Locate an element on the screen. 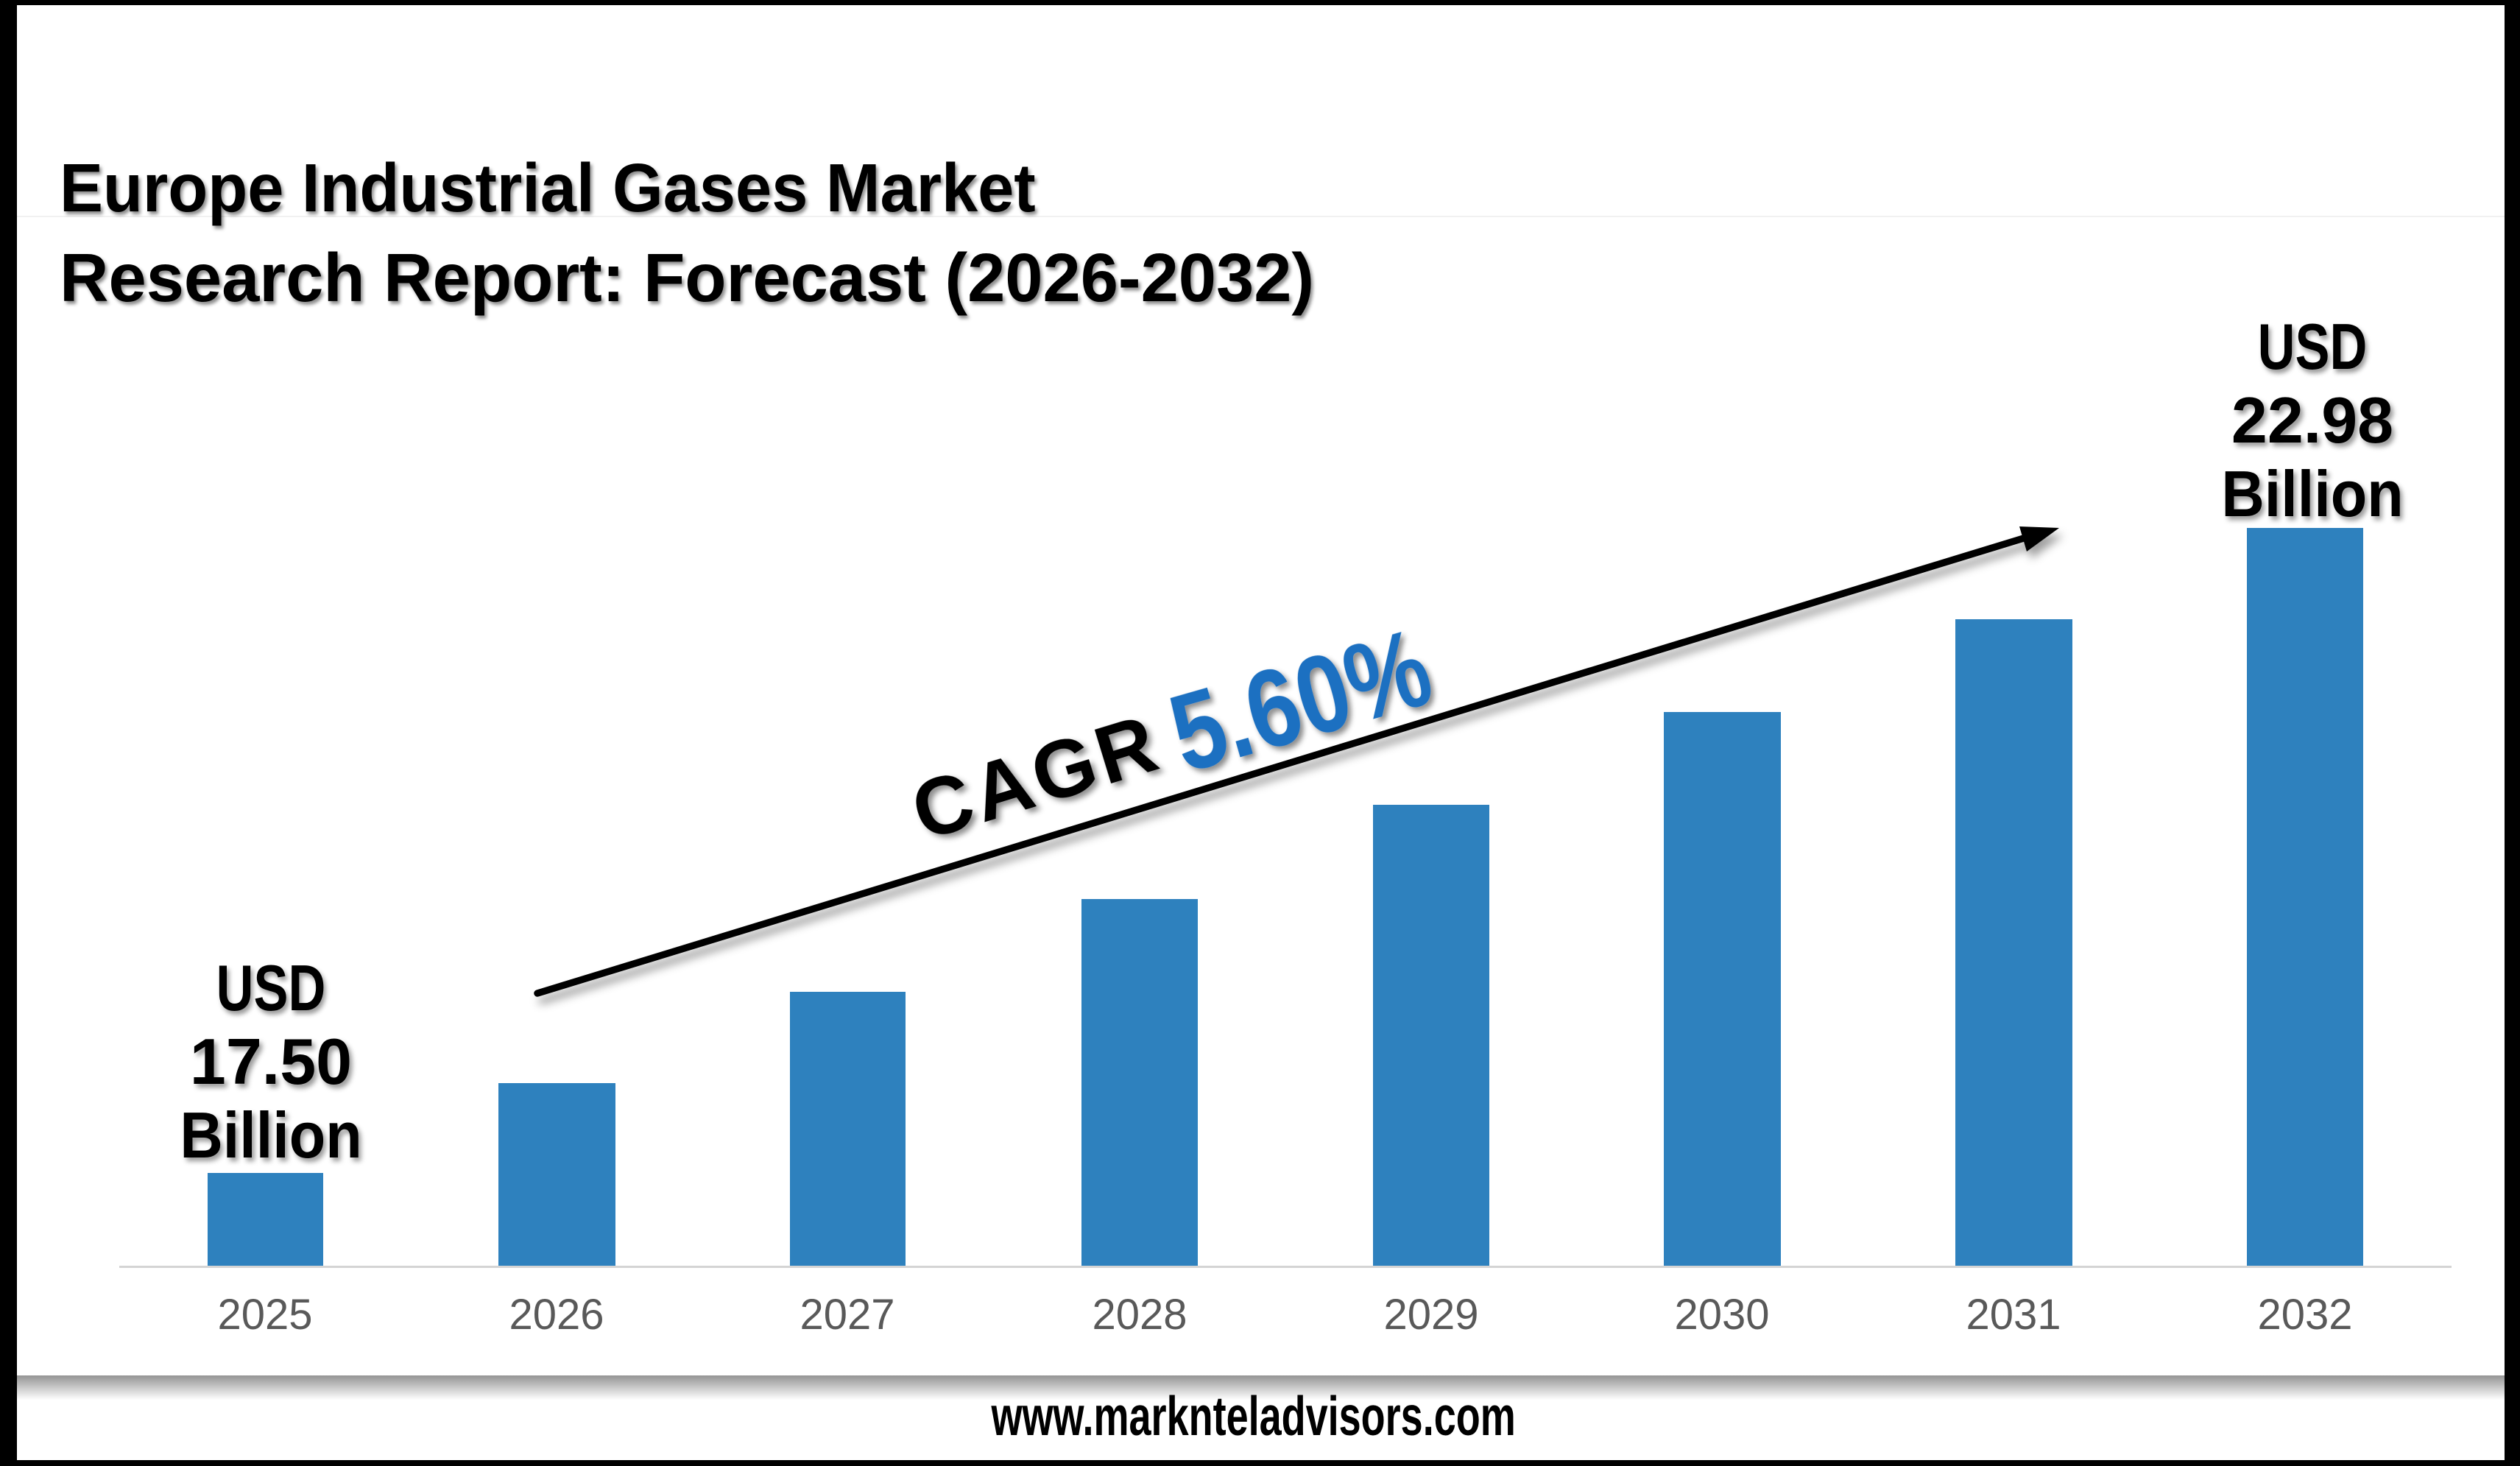  svg-text: 5.60% is located at coordinates (1300, 700).